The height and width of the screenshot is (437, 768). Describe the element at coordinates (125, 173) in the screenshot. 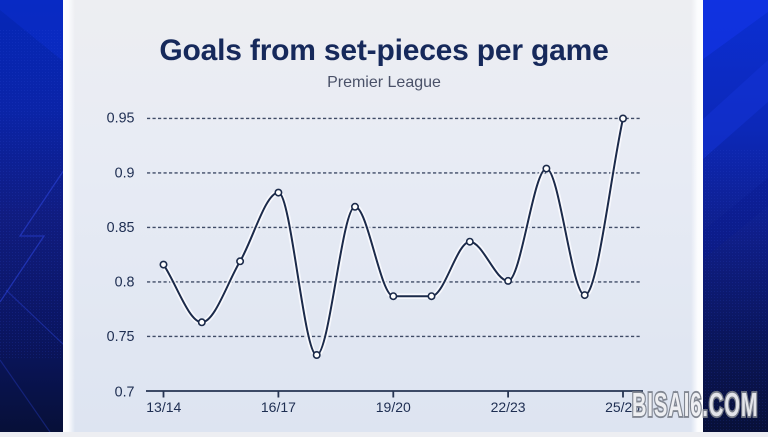

I see `svg-text: 0.9` at that location.